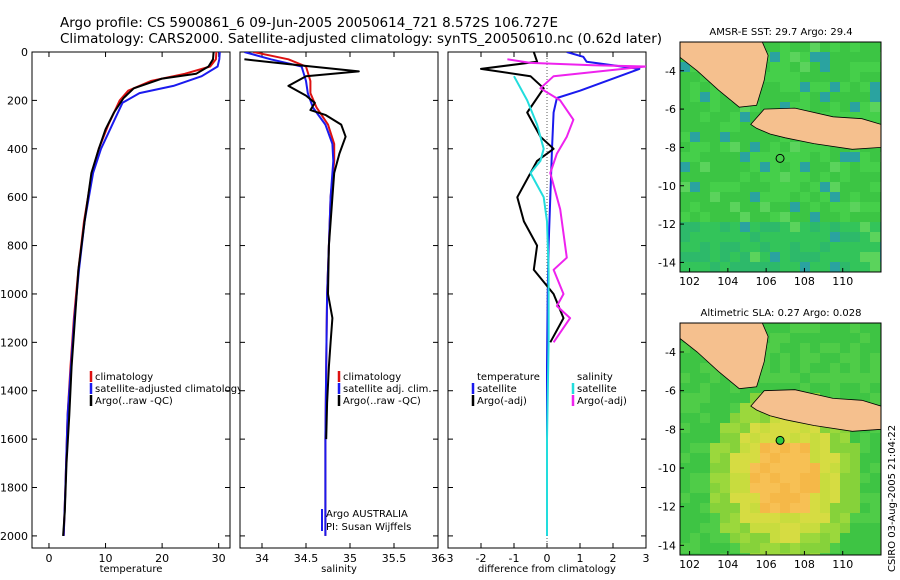 The width and height of the screenshot is (900, 580). Describe the element at coordinates (262, 558) in the screenshot. I see `x-tick-label: 34` at that location.